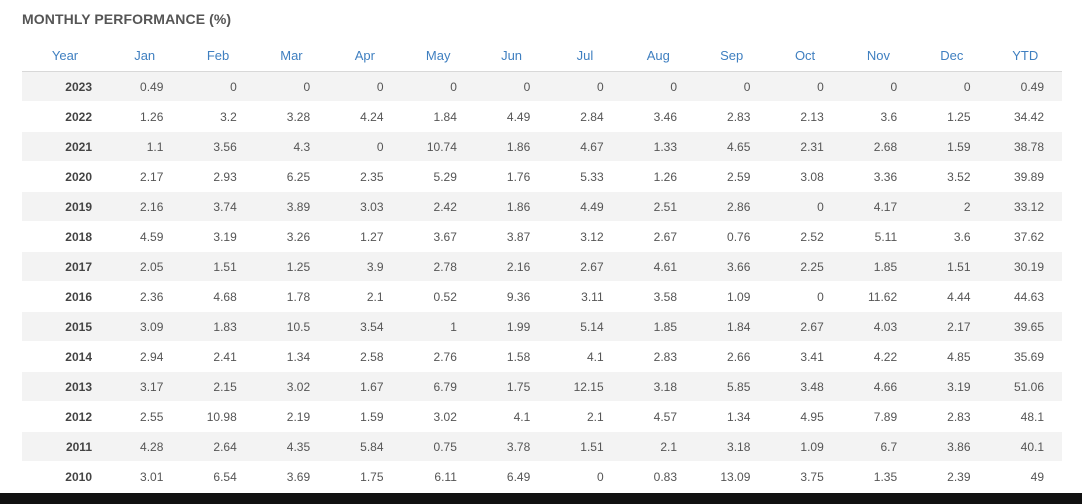  I want to click on value-cell: 3.19, so click(218, 236).